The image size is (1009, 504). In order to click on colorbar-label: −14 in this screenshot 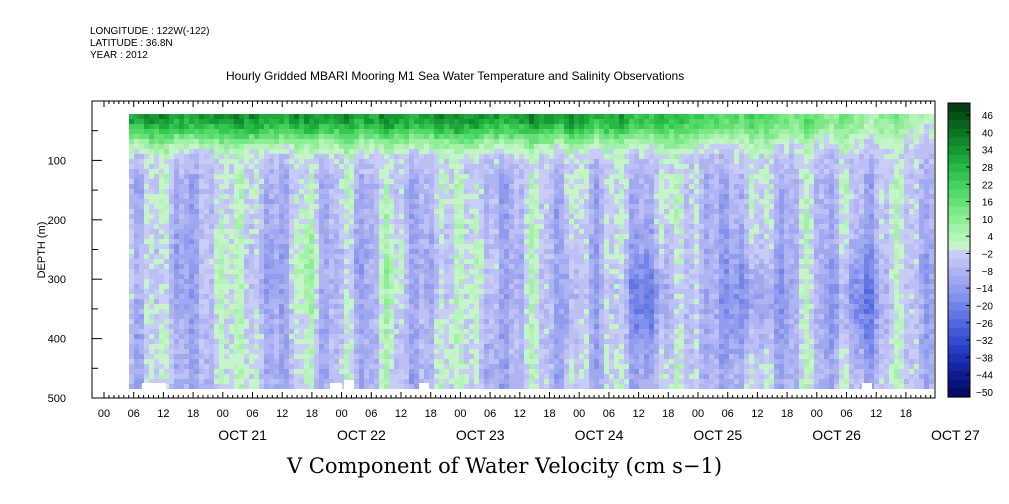, I will do `click(984, 289)`.